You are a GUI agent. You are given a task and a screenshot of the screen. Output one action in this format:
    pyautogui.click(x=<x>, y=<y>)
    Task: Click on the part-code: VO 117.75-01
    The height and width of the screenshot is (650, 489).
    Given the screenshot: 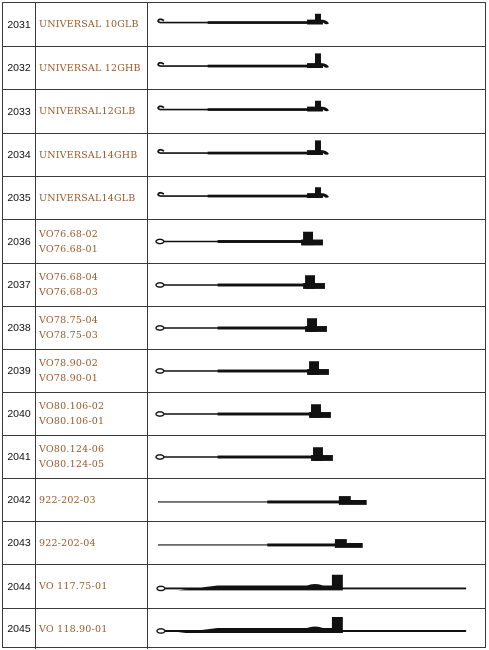 What is the action you would take?
    pyautogui.click(x=73, y=586)
    